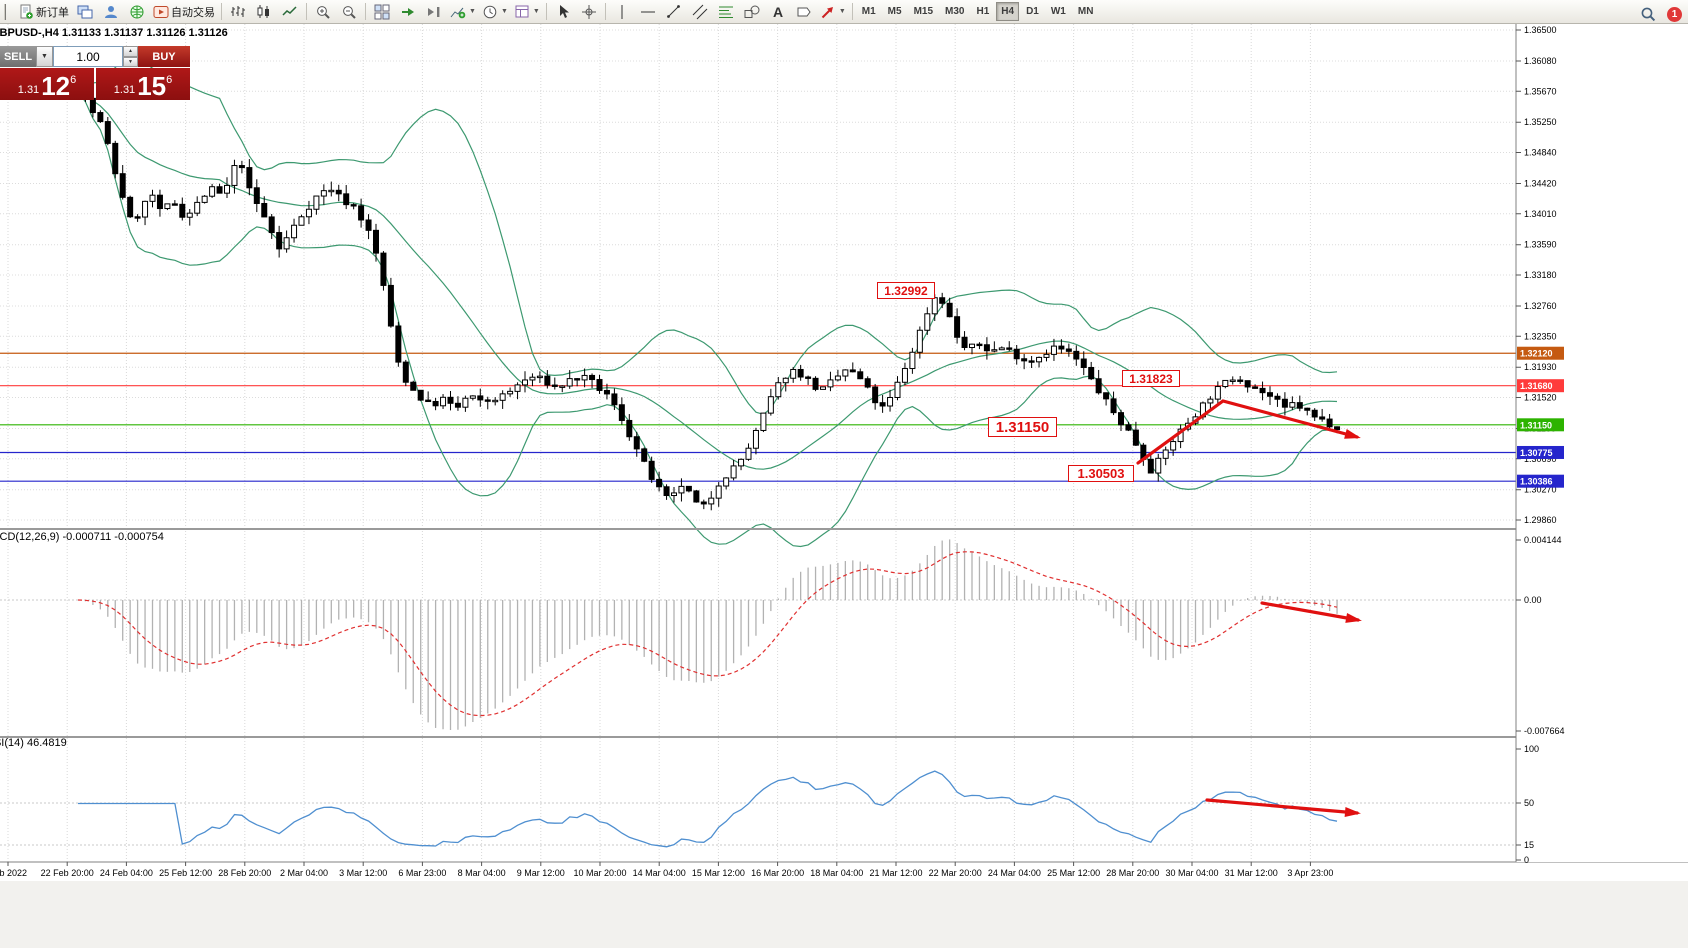 This screenshot has width=1688, height=948. I want to click on auto-scroll-button, so click(408, 12).